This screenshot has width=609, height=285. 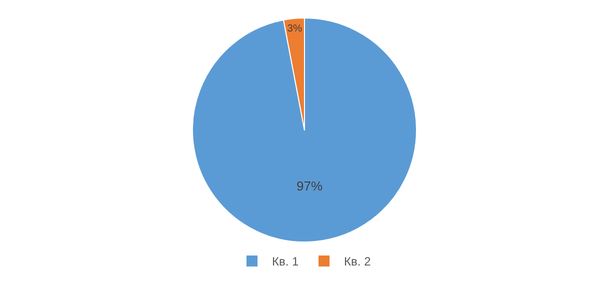 I want to click on data-label: 97%, so click(x=309, y=186).